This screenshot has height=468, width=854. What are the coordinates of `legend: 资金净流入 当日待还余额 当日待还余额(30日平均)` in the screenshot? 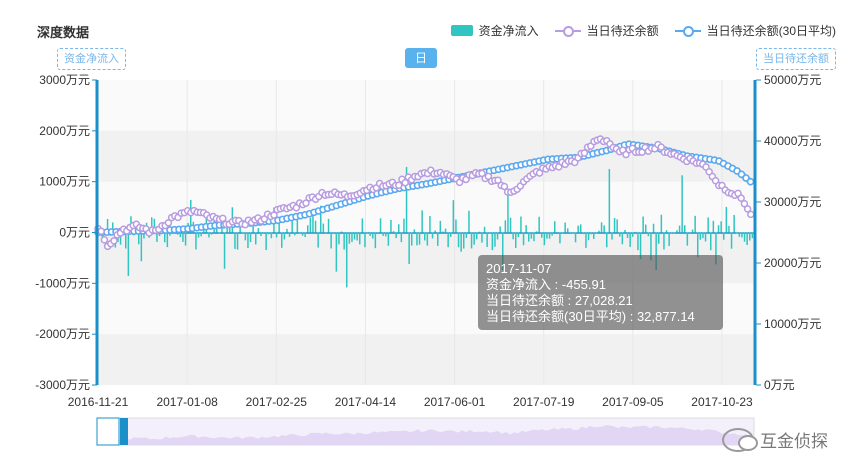 It's located at (643, 30).